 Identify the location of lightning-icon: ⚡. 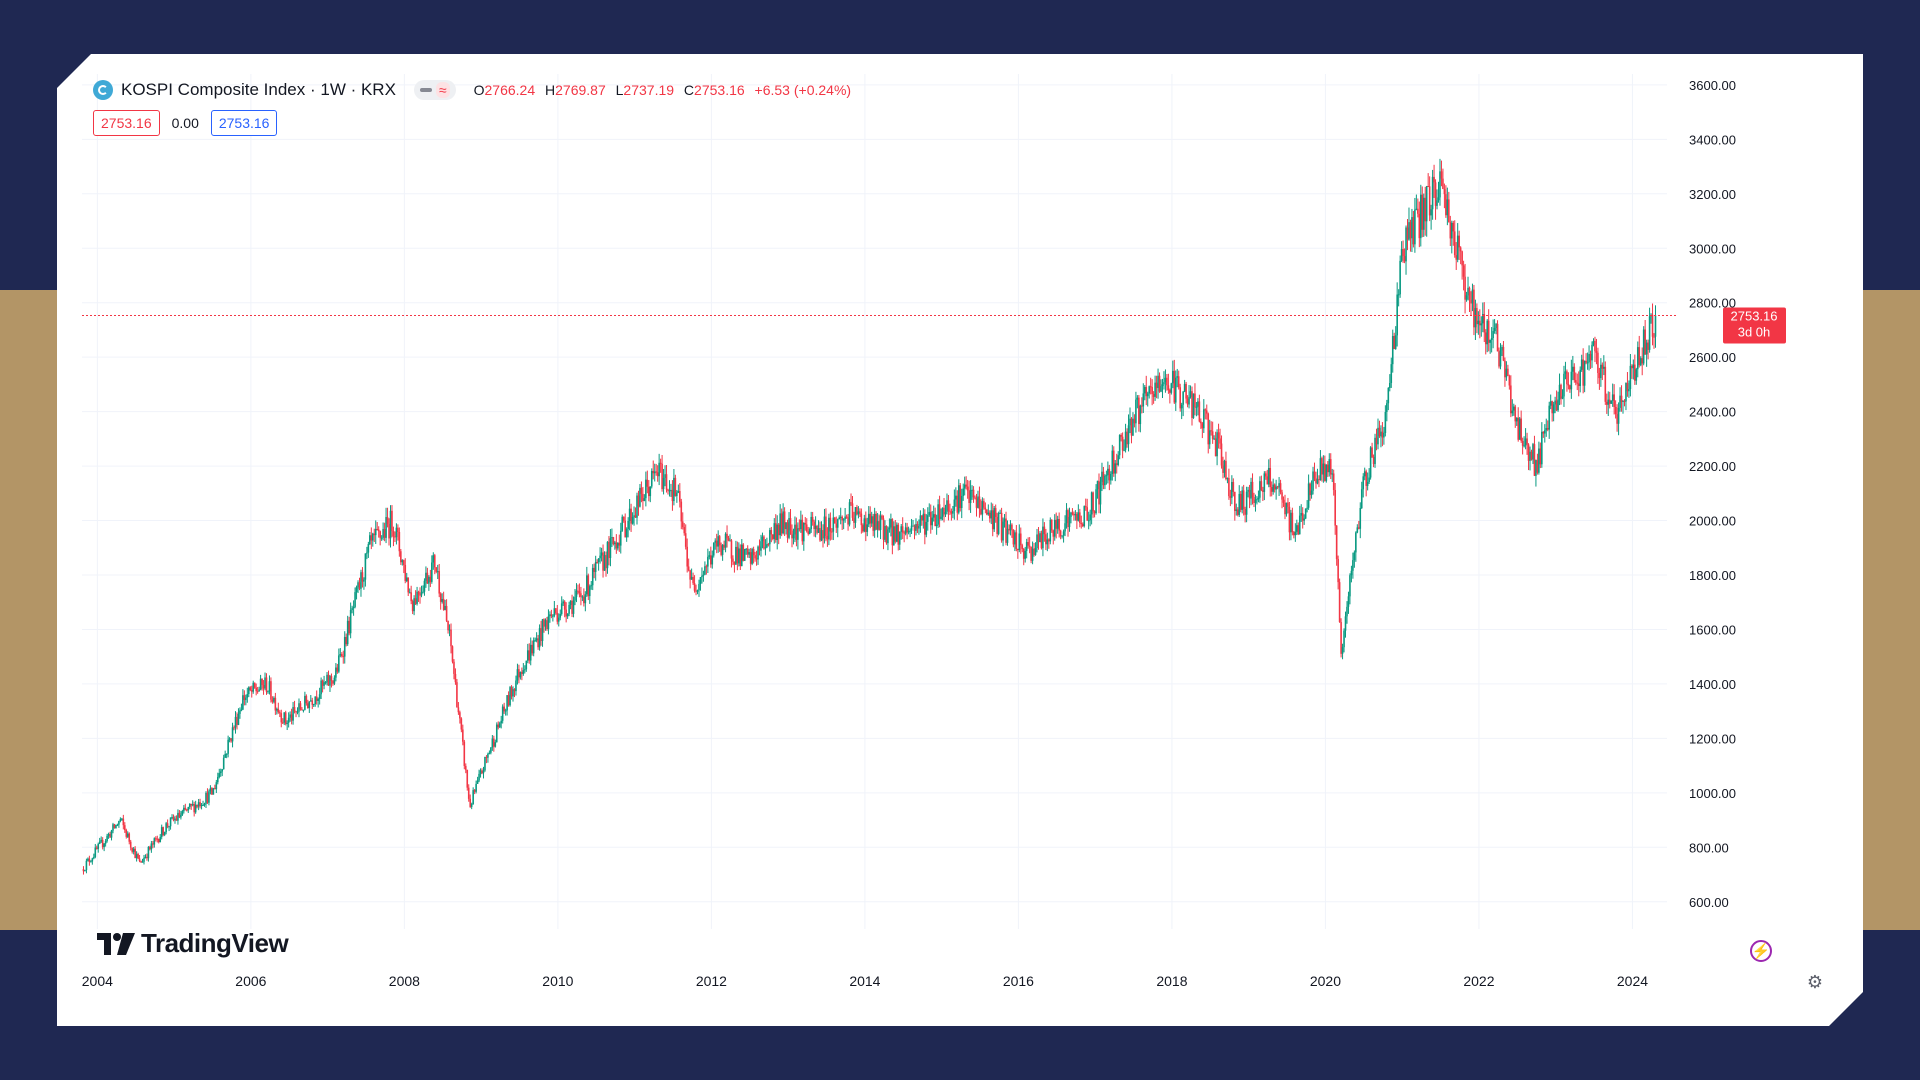
(1761, 951).